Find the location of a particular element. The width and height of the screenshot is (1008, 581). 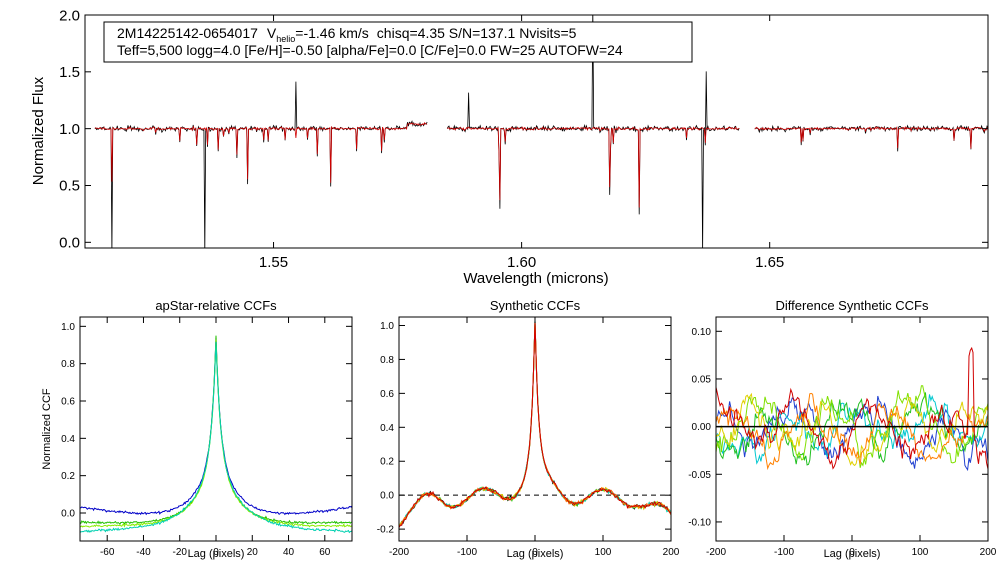

difference-ccf-series-yellow is located at coordinates (852, 429).